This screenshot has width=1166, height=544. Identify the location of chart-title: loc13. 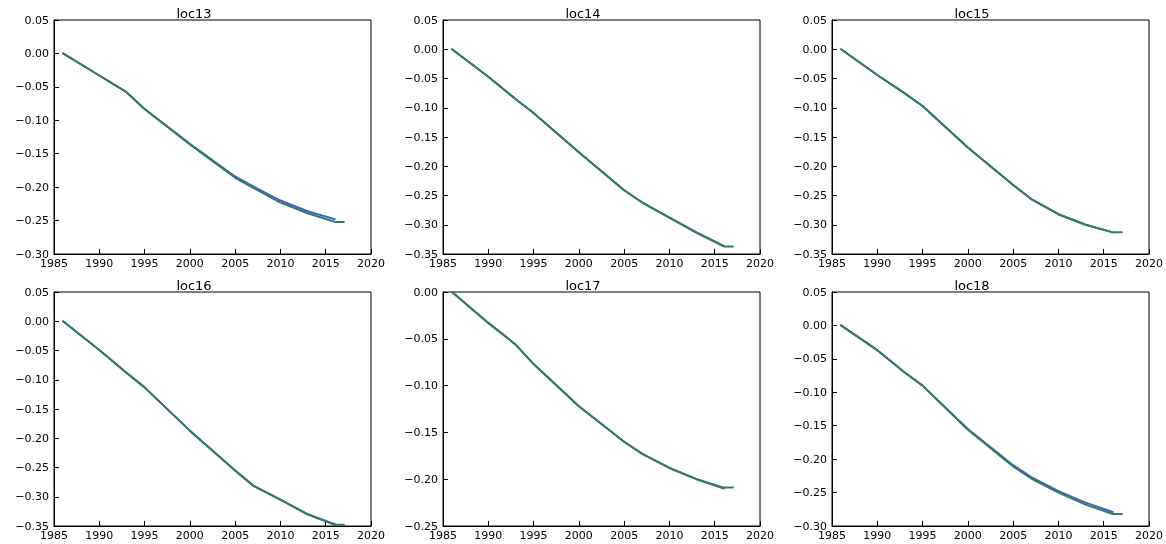
(194, 13).